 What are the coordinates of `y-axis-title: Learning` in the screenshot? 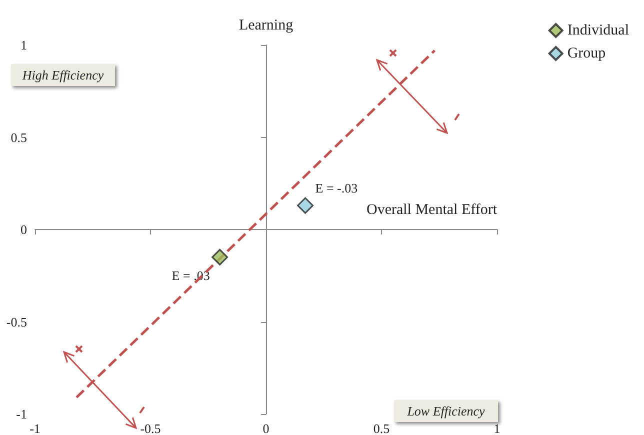 It's located at (266, 26).